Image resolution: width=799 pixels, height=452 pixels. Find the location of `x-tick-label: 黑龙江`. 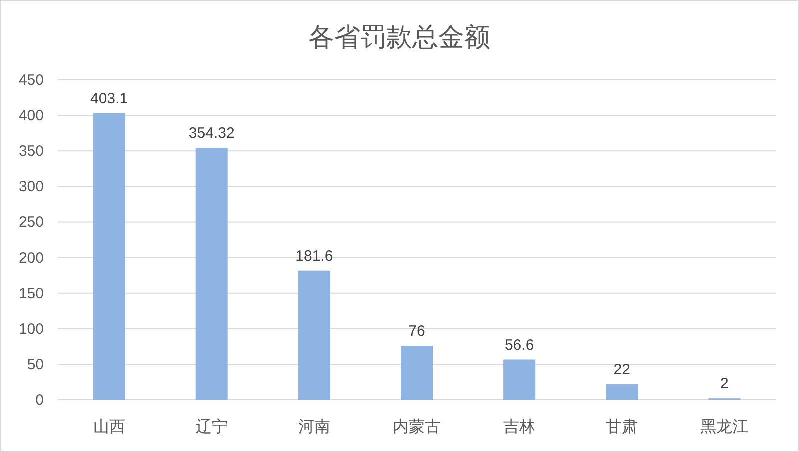

x-tick-label: 黑龙江 is located at coordinates (724, 427).